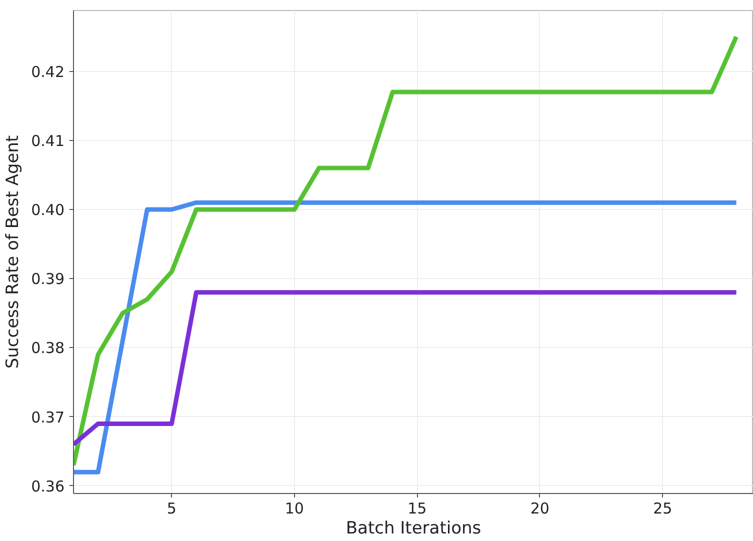 The width and height of the screenshot is (753, 541). What do you see at coordinates (48, 348) in the screenshot?
I see `y-tick-label: 0.38` at bounding box center [48, 348].